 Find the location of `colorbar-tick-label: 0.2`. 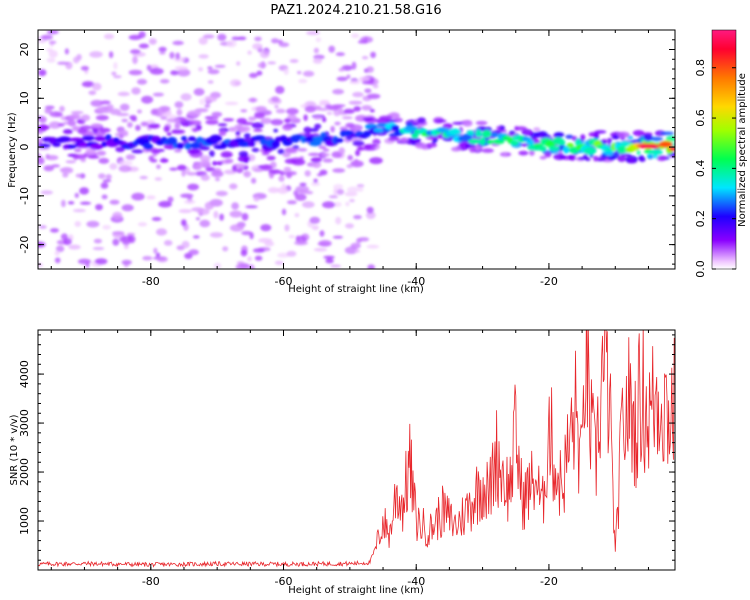

colorbar-tick-label: 0.2 is located at coordinates (700, 219).